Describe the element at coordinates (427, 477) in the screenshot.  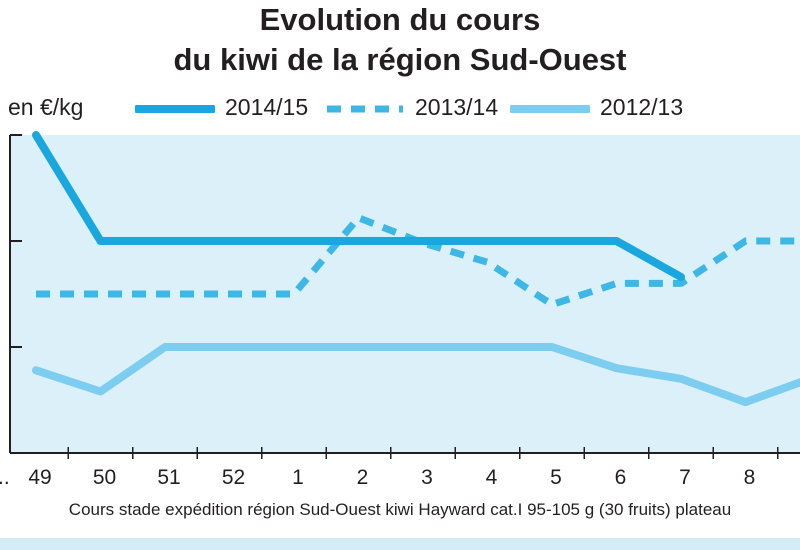
I see `x-tick-label: 3` at that location.